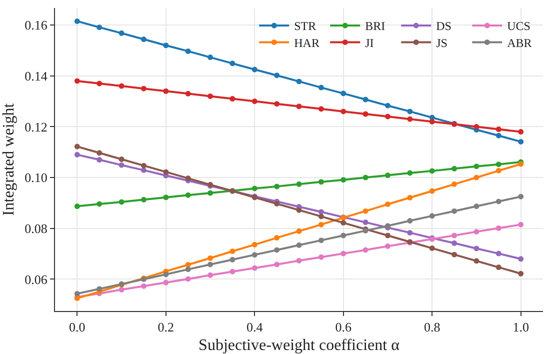 This screenshot has width=550, height=354. Describe the element at coordinates (305, 26) in the screenshot. I see `legend-label: STR` at that location.